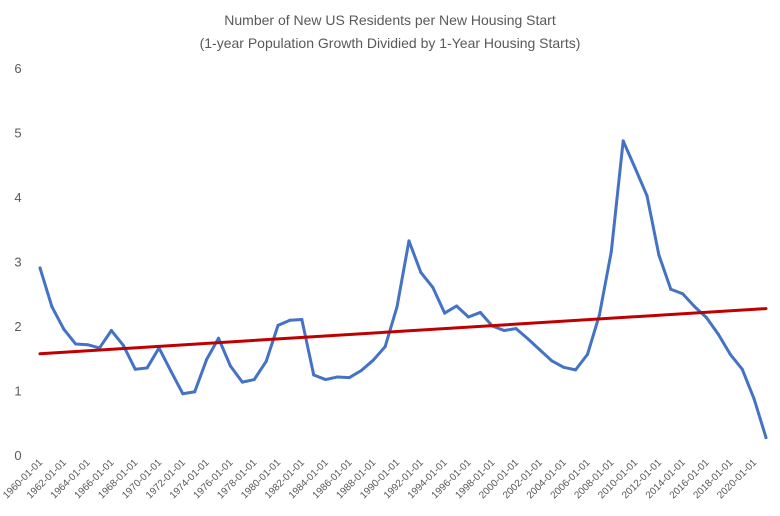 The width and height of the screenshot is (780, 516). What do you see at coordinates (17, 197) in the screenshot?
I see `y-tick-label: 4` at bounding box center [17, 197].